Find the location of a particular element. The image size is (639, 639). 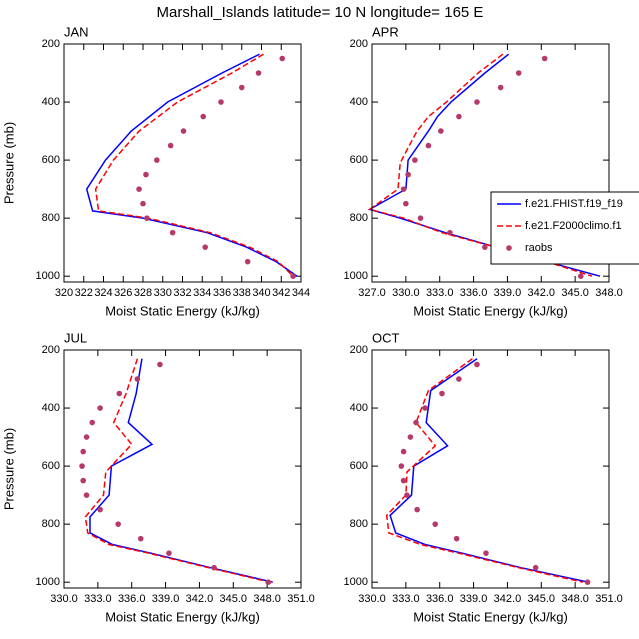

x-tick-label: 327.0 is located at coordinates (372, 293).